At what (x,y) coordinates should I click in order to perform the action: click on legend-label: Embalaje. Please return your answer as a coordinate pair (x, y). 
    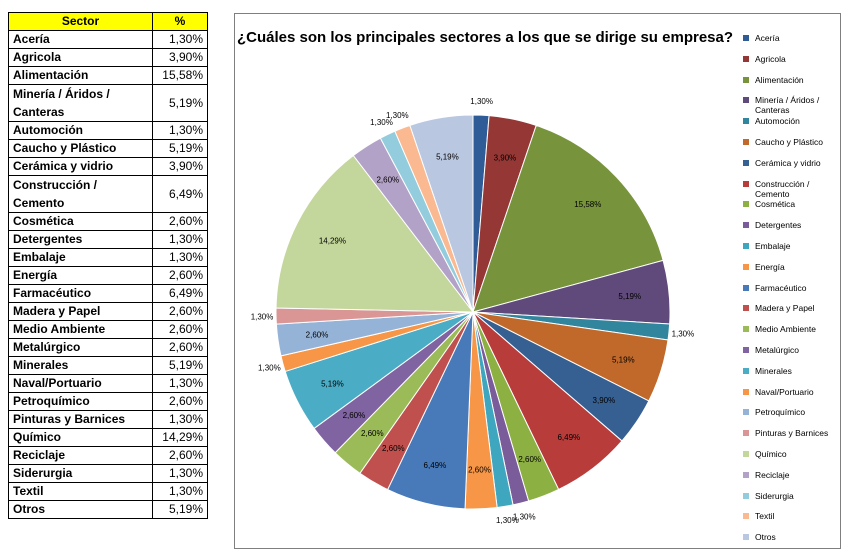
    Looking at the image, I should click on (773, 246).